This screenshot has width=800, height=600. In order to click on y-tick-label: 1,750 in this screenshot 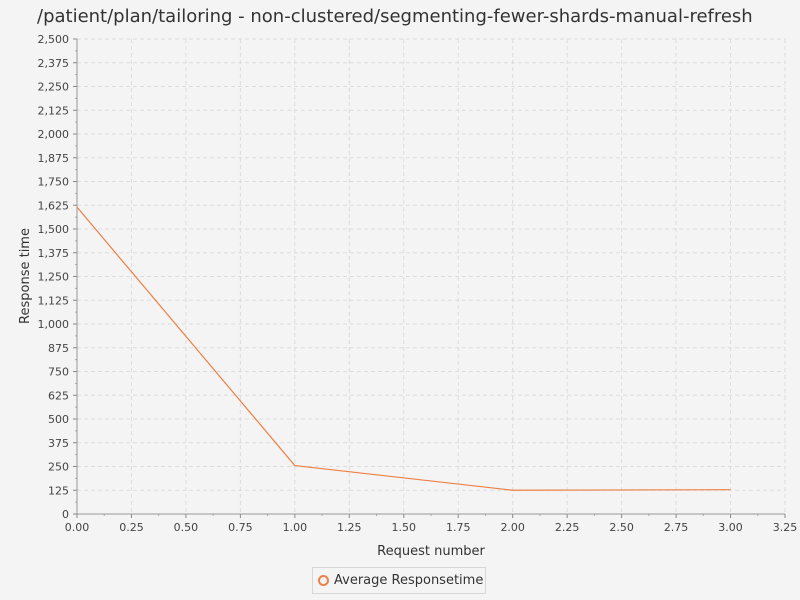, I will do `click(54, 182)`.